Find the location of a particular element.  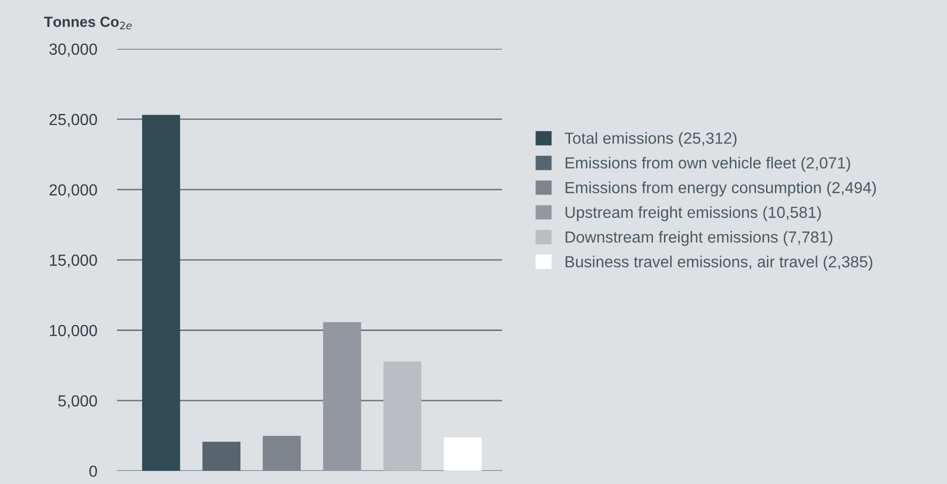

y-tick-label: 30,000 is located at coordinates (73, 50).